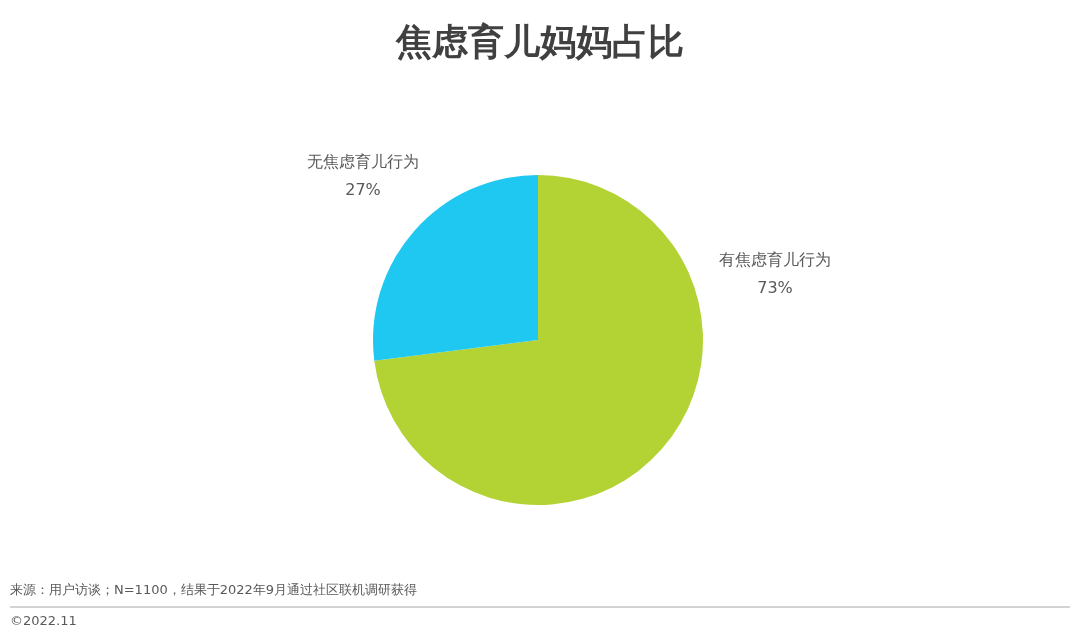  Describe the element at coordinates (539, 41) in the screenshot. I see `chart-title: 焦虑育儿妈妈占比` at that location.